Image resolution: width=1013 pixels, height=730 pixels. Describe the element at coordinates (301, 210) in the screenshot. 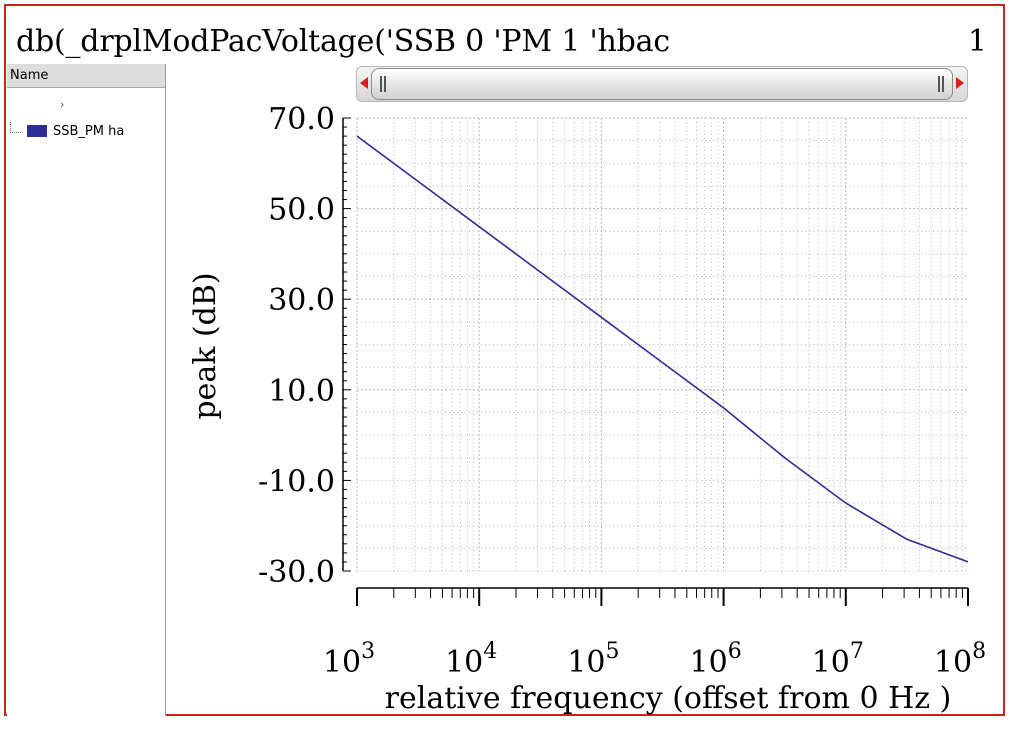

I see `y-tick-label: 50.0` at that location.